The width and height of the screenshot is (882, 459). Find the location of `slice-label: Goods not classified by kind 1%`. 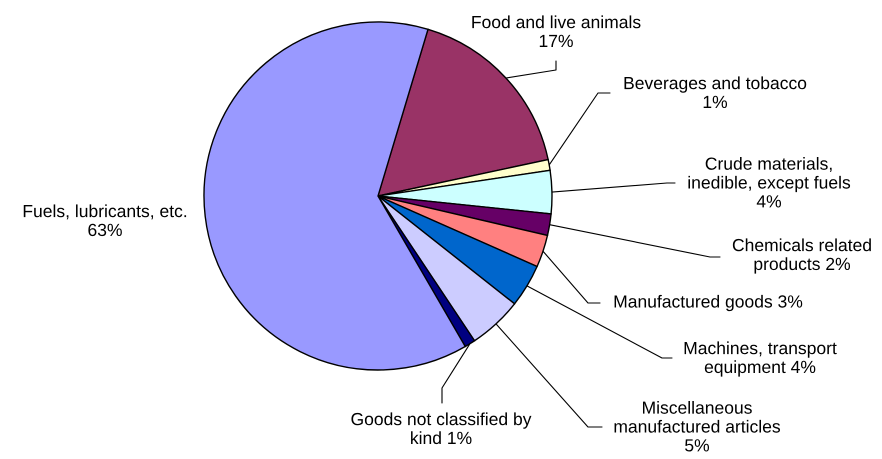

slice-label: Goods not classified by kind 1% is located at coordinates (441, 428).